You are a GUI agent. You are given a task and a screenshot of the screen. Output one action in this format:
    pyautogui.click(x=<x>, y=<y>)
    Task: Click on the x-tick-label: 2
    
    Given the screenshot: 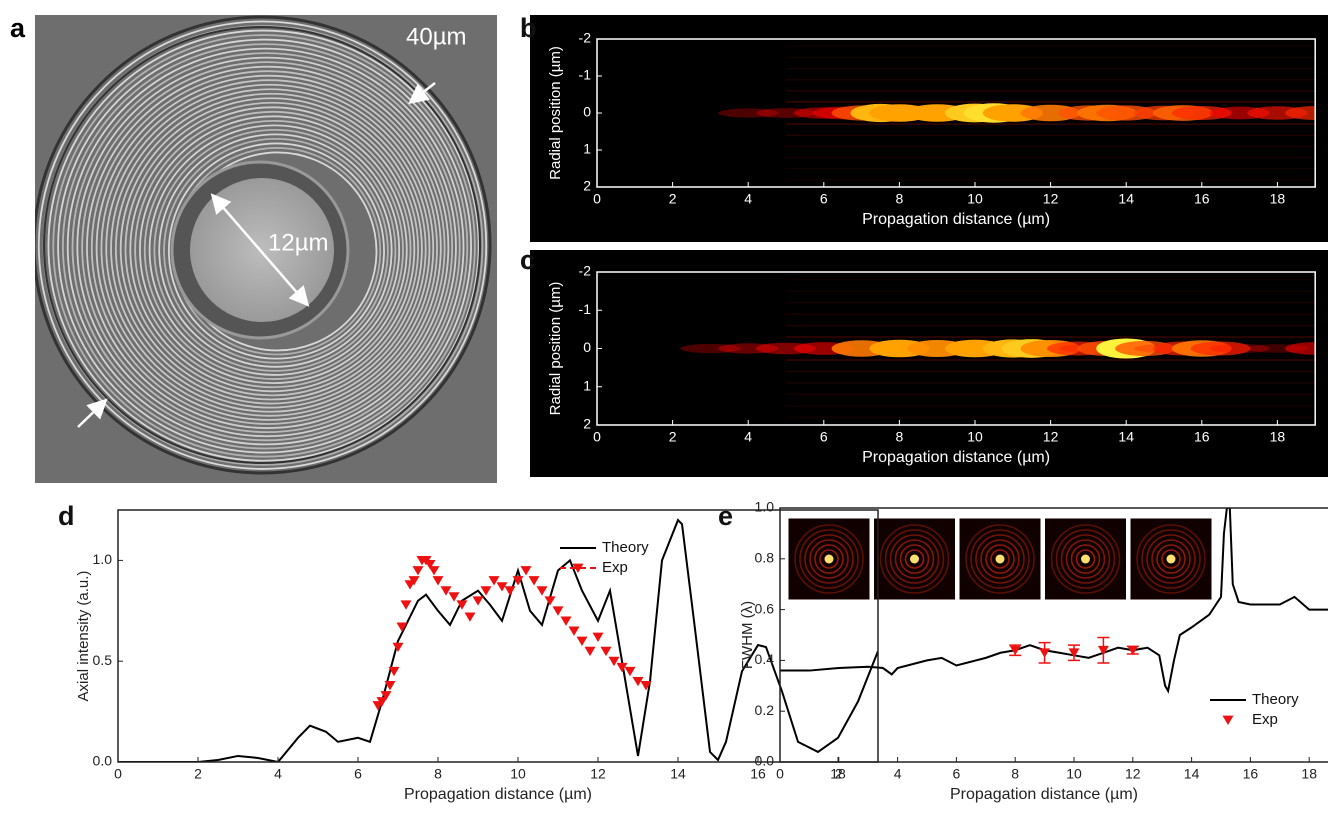 What is the action you would take?
    pyautogui.click(x=198, y=774)
    